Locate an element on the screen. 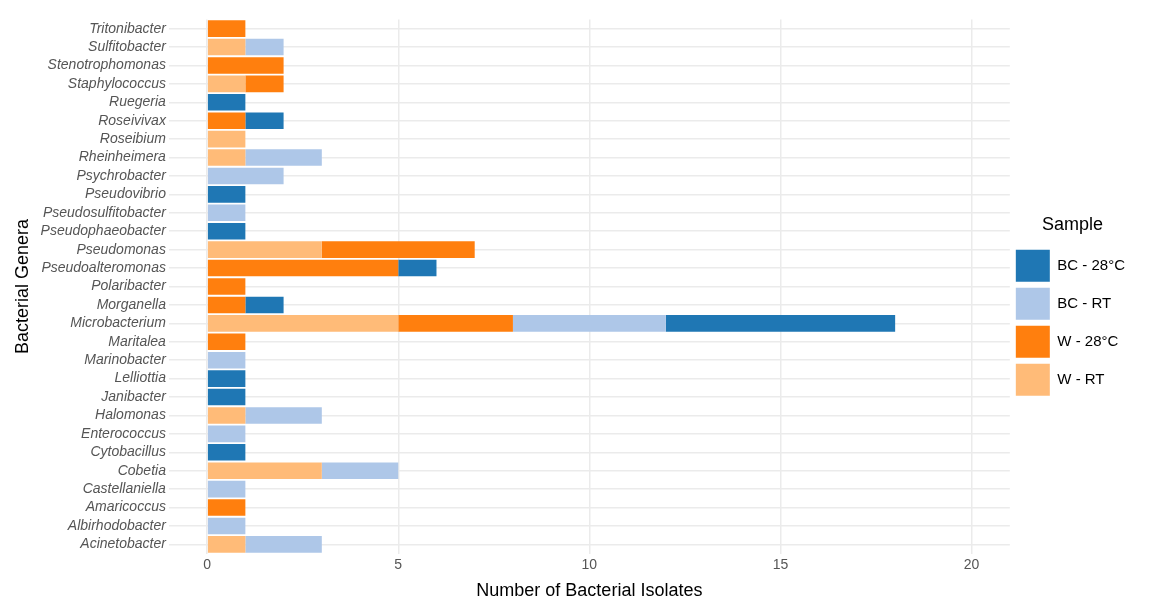  y-tick-label: Castellaniella is located at coordinates (124, 488).